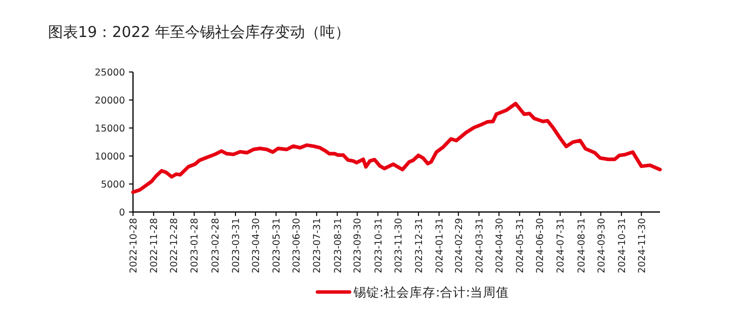 This screenshot has height=322, width=755. I want to click on x-tick-label: 2023-12-31, so click(419, 246).